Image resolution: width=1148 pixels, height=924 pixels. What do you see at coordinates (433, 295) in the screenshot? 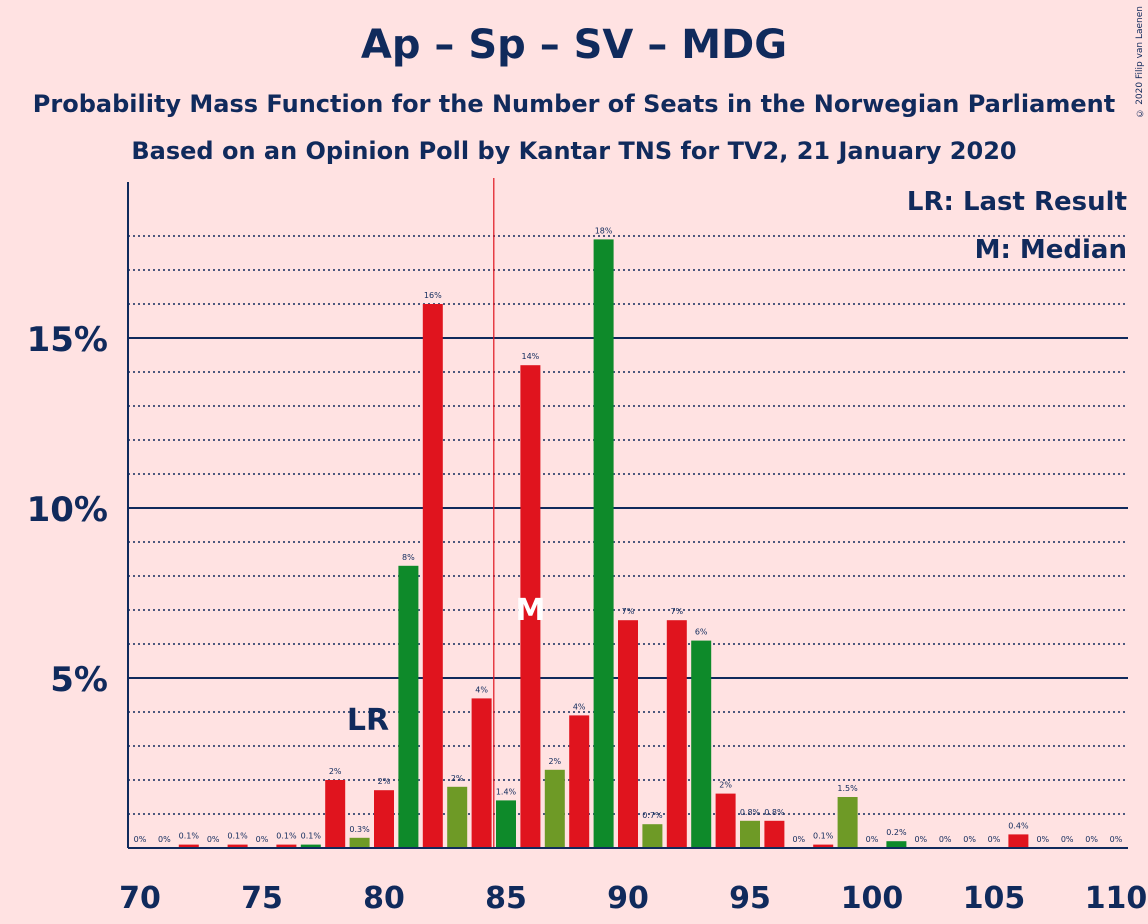
I see `bar-label: 16%` at bounding box center [433, 295].